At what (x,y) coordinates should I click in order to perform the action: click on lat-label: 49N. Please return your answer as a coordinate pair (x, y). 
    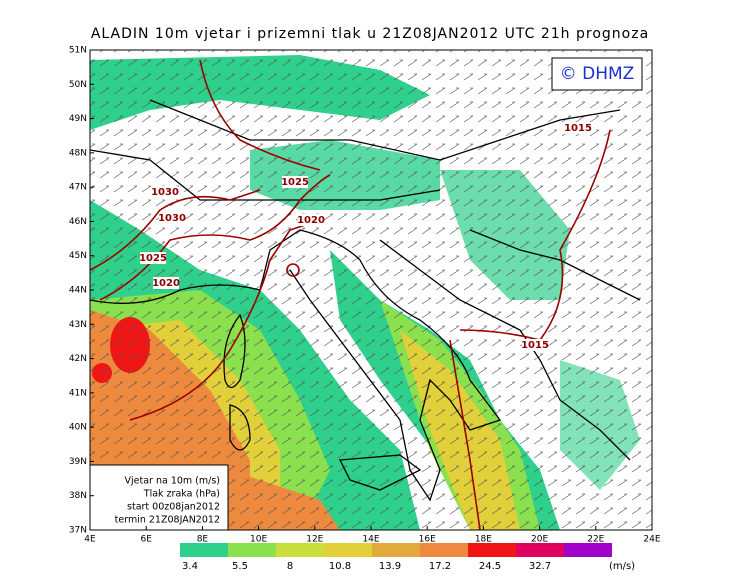
    Looking at the image, I should click on (78, 119).